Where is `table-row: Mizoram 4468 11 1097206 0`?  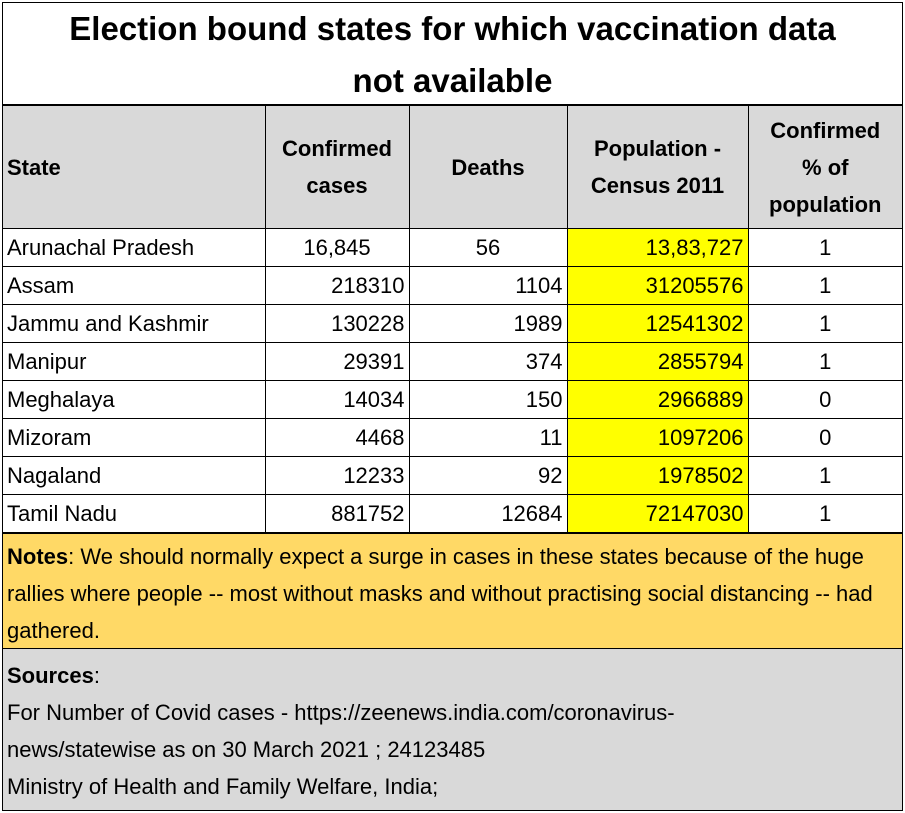 table-row: Mizoram 4468 11 1097206 0 is located at coordinates (452, 437).